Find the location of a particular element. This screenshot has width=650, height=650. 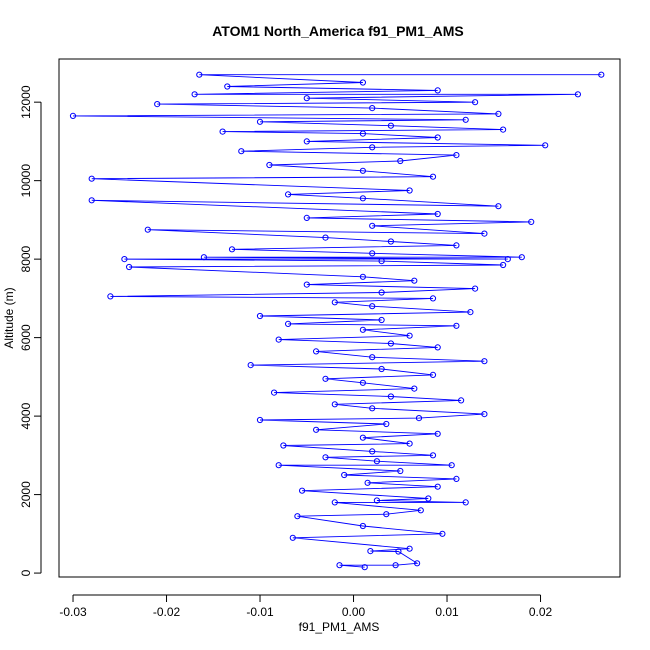

x-tick-label: -0.01 is located at coordinates (260, 612).